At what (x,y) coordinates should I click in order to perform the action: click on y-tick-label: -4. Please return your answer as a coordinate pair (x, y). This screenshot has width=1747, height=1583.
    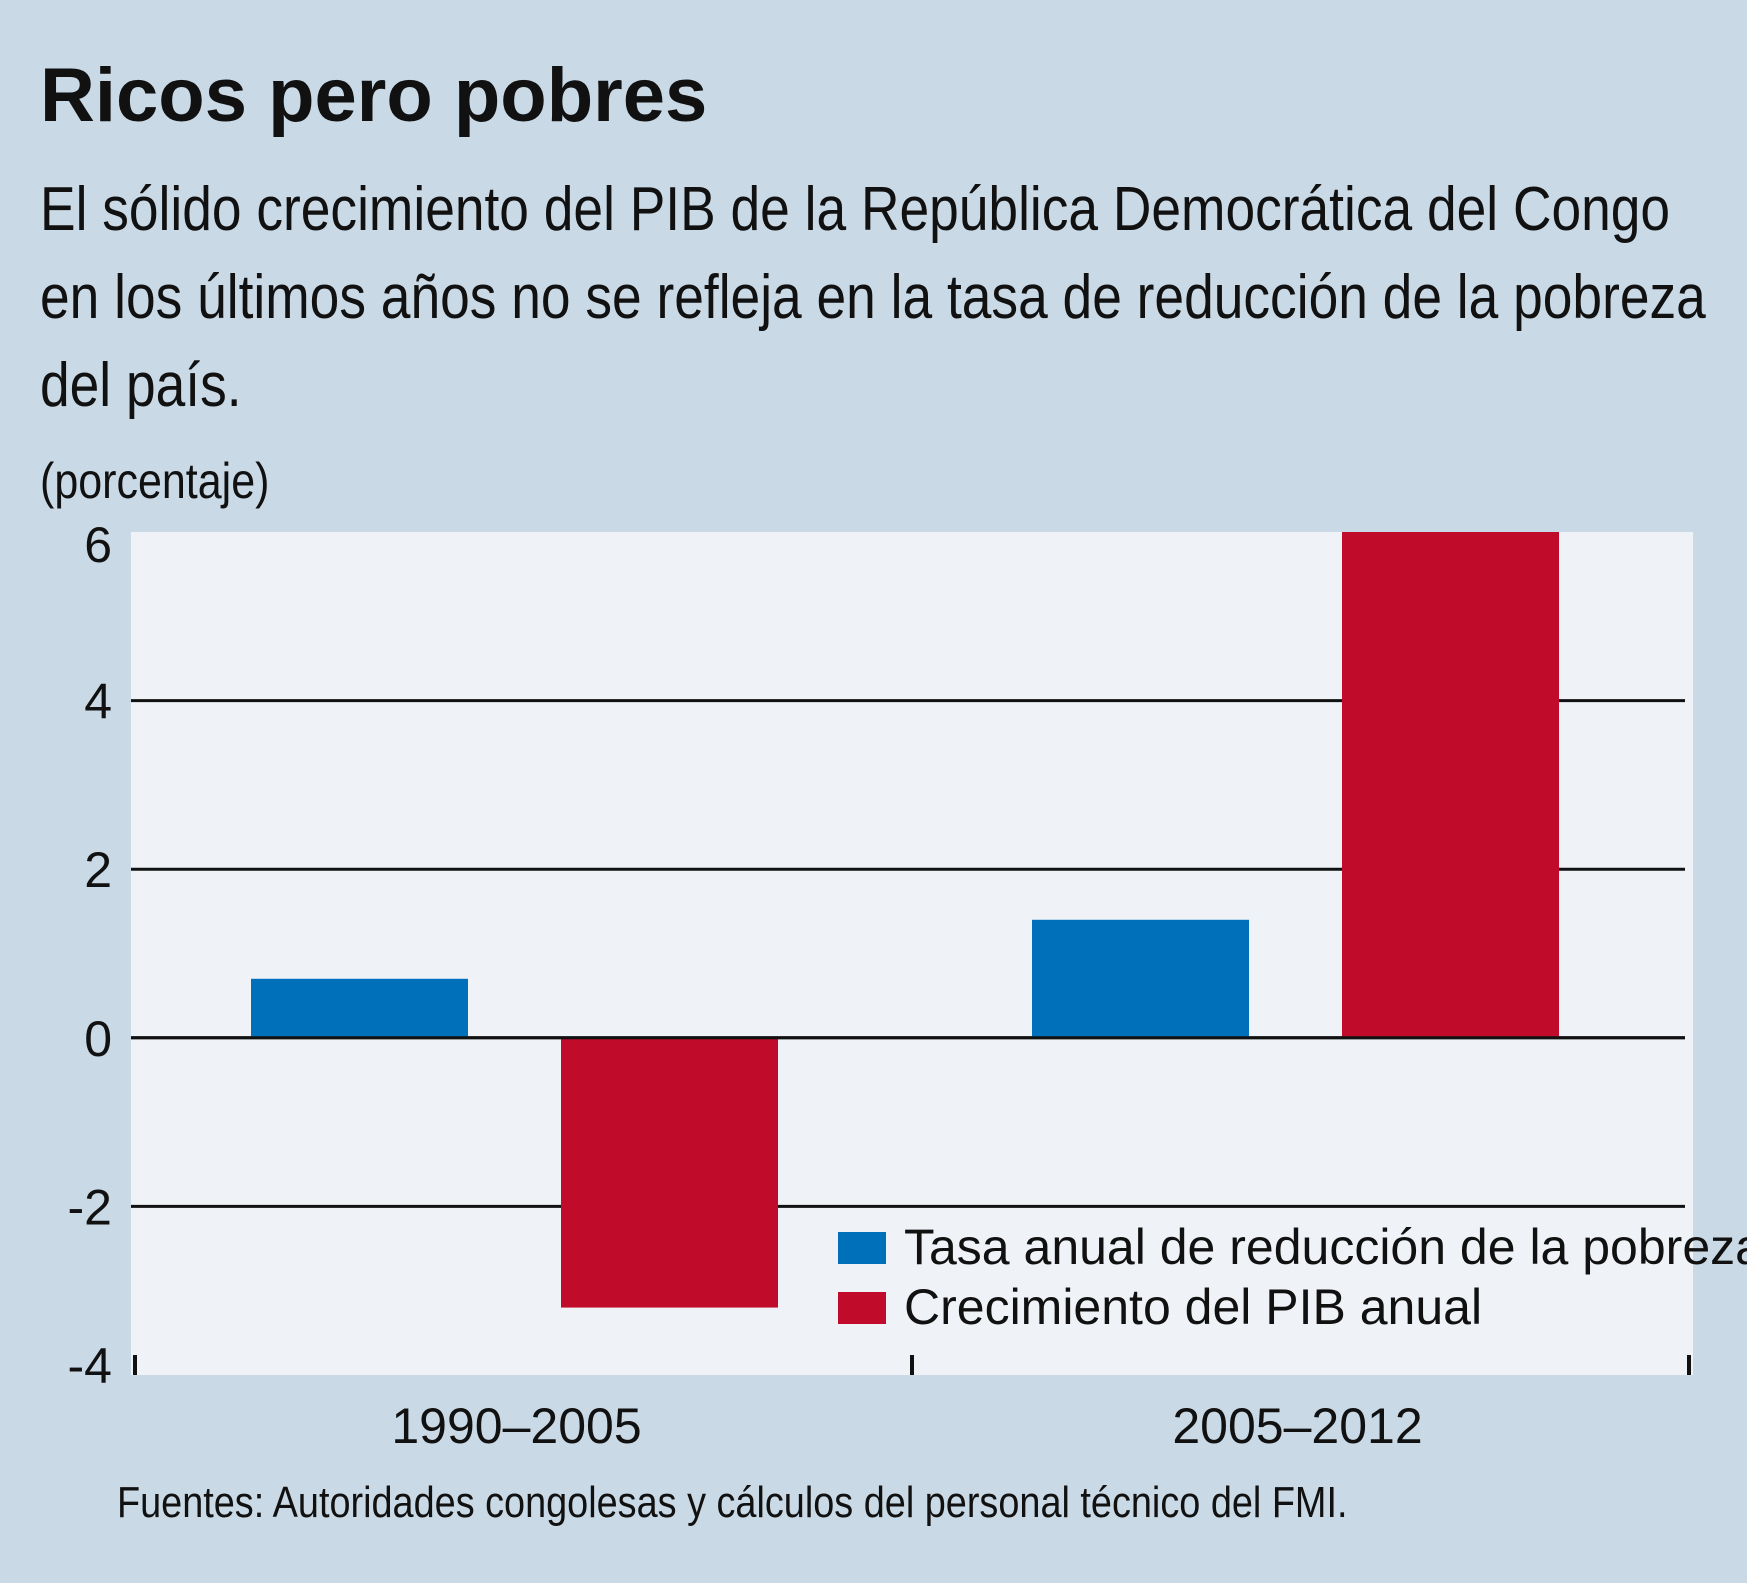
    Looking at the image, I should click on (90, 1366).